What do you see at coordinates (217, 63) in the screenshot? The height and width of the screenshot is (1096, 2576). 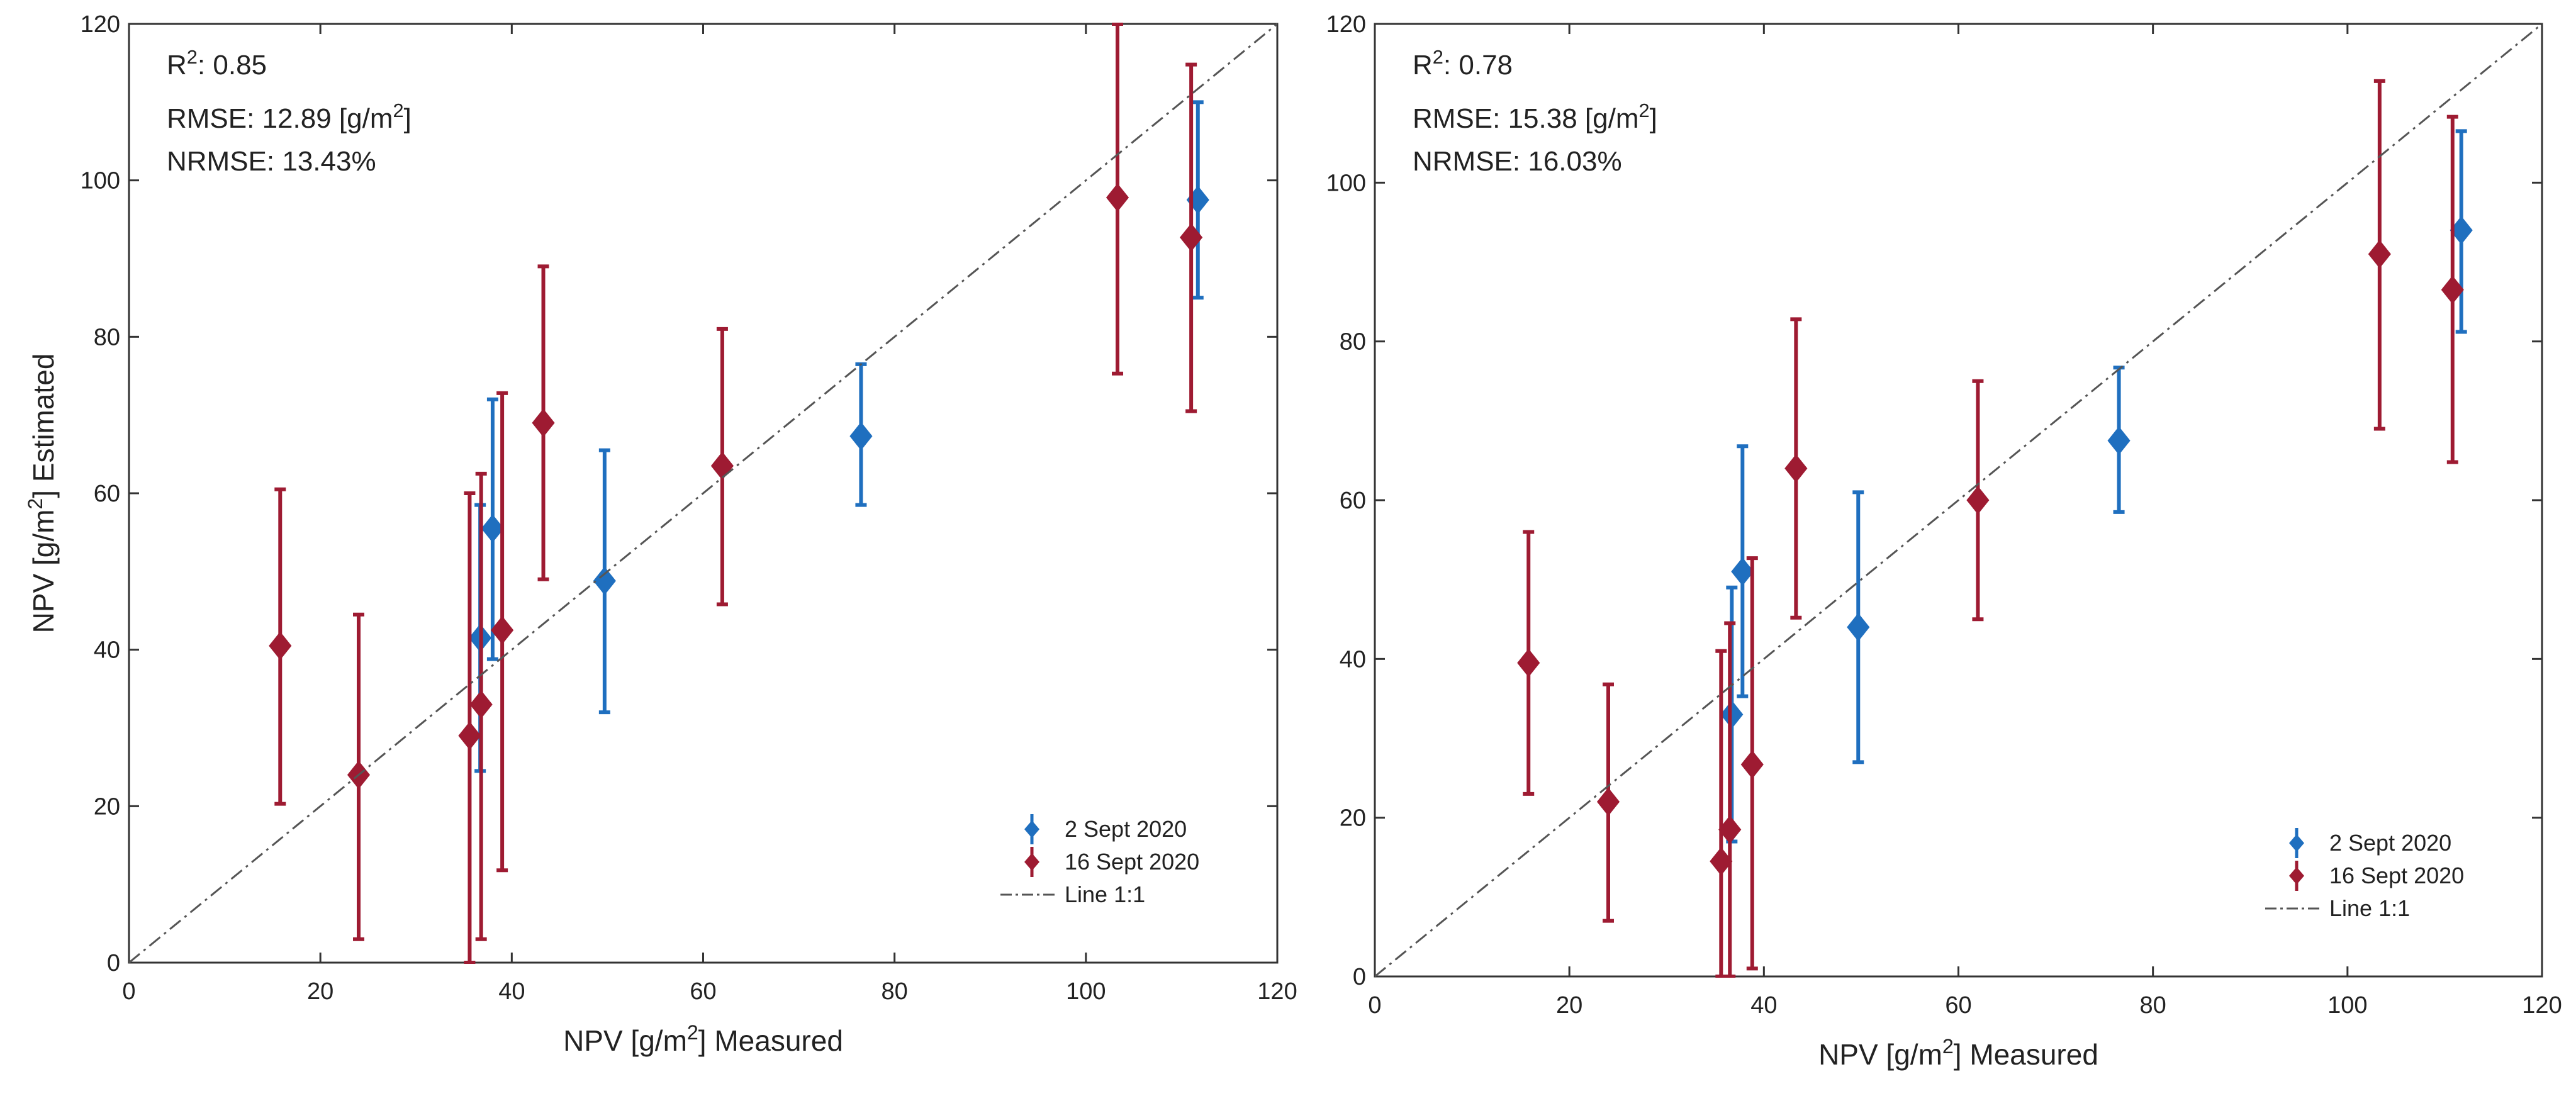 I see `r-squared-label: R2: 0.85` at bounding box center [217, 63].